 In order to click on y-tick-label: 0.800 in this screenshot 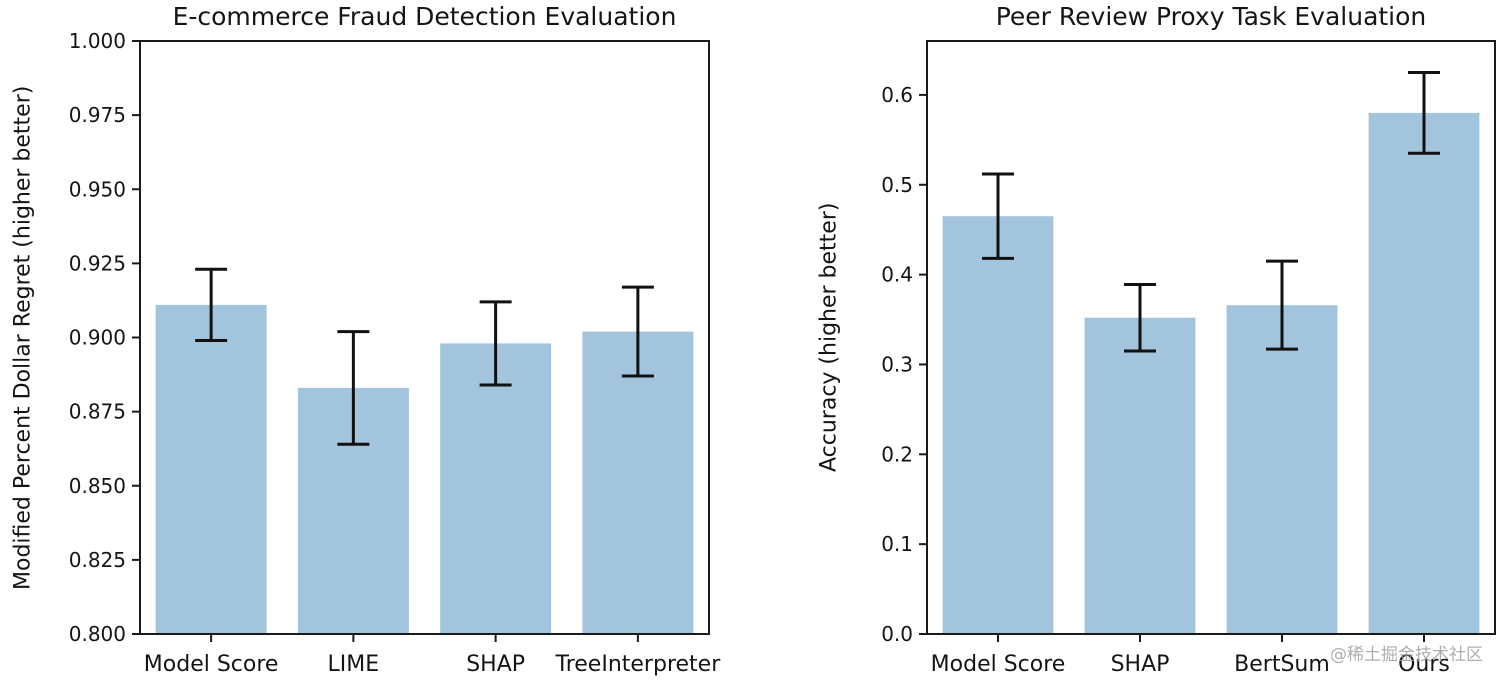, I will do `click(97, 634)`.